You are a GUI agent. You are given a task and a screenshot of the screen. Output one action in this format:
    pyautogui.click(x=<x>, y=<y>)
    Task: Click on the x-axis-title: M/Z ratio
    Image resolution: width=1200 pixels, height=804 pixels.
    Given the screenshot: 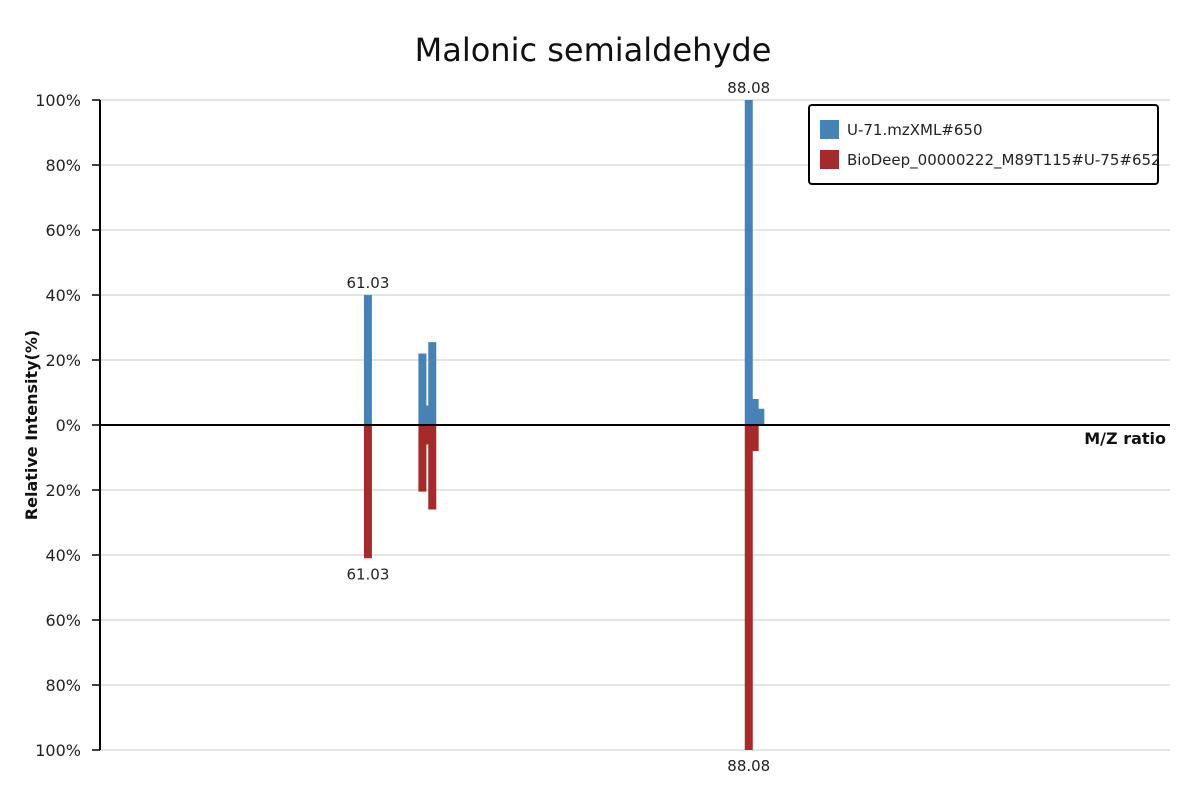 What is the action you would take?
    pyautogui.click(x=1125, y=438)
    